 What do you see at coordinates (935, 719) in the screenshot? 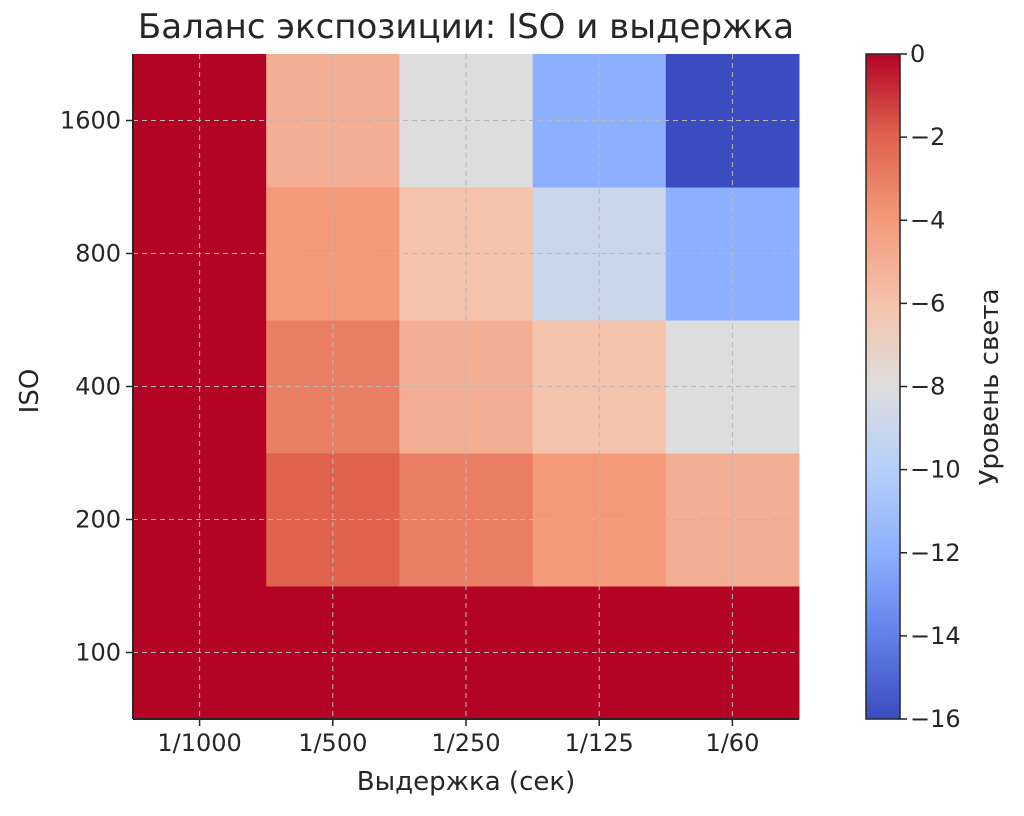
I see `colorbar-tick-label: −16` at bounding box center [935, 719].